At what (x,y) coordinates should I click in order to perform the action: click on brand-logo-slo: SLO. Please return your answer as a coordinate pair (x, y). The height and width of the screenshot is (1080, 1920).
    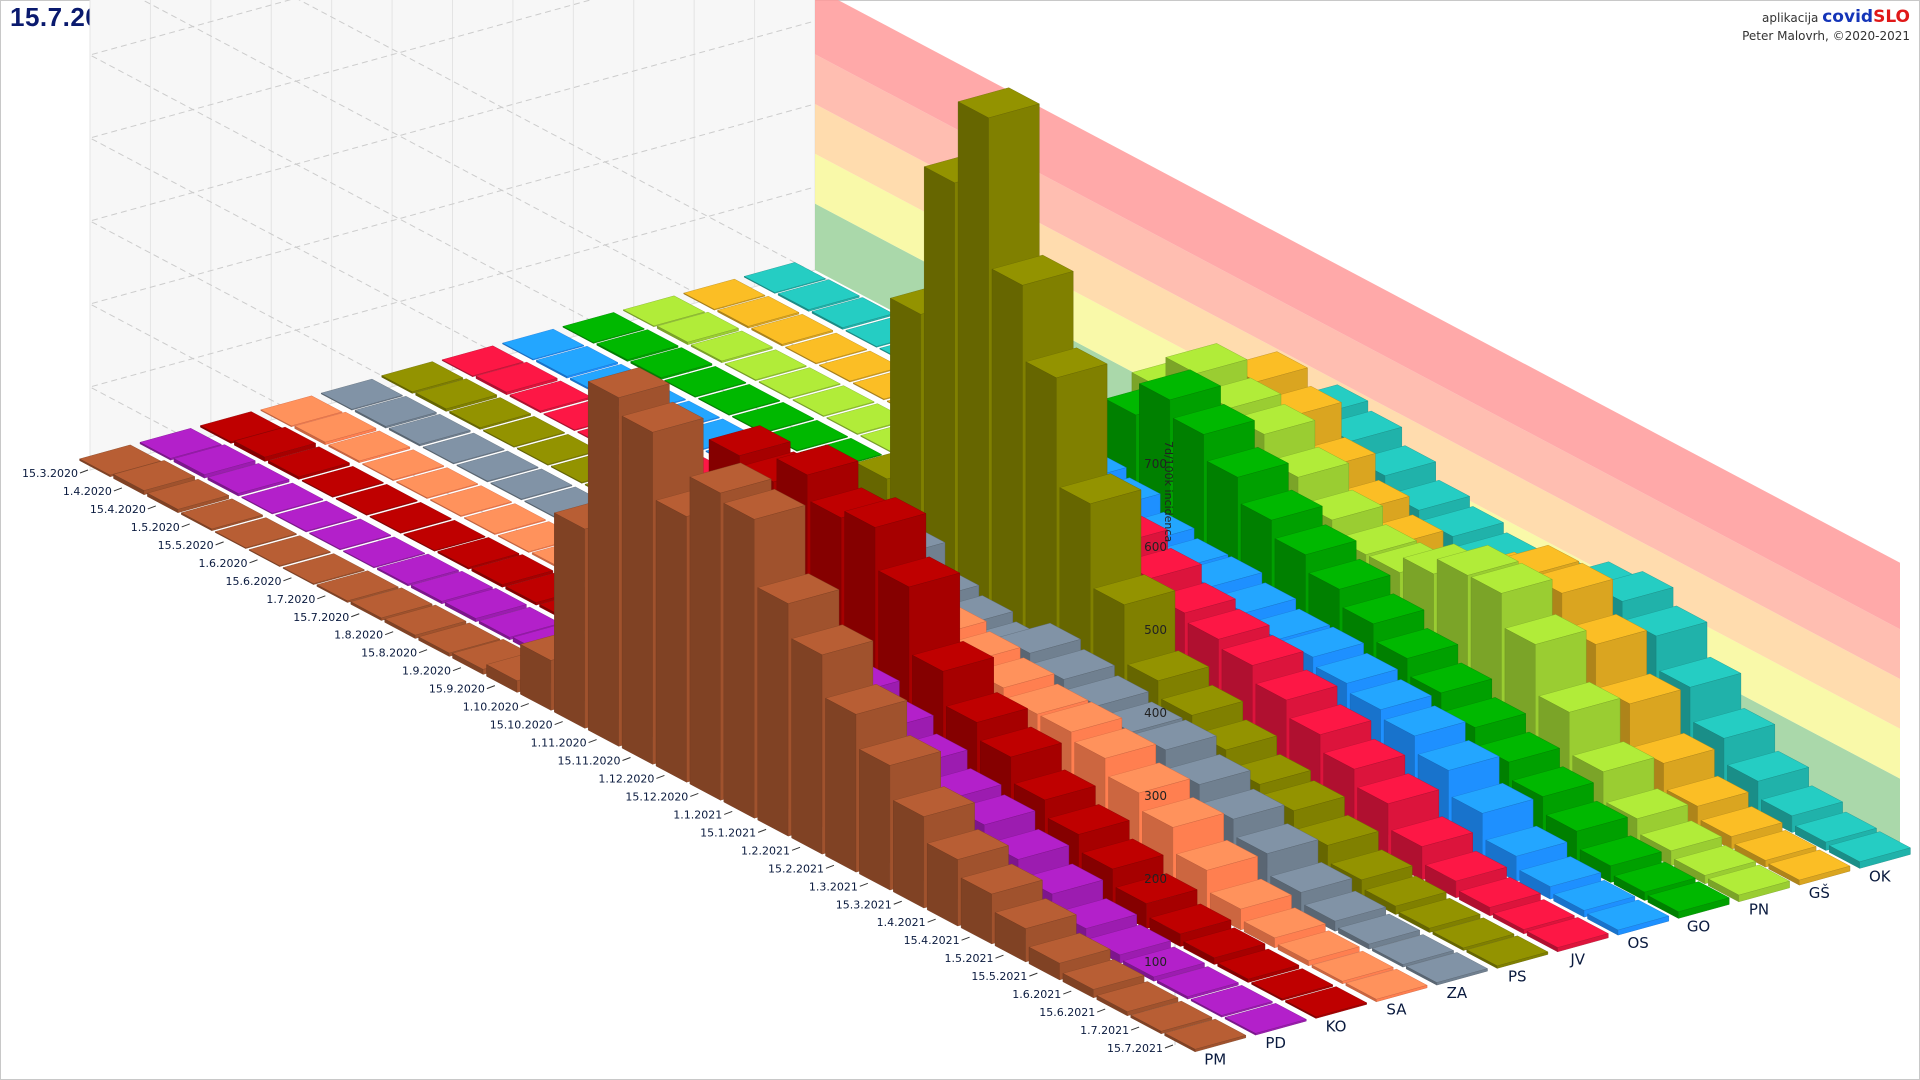
    Looking at the image, I should click on (1891, 17).